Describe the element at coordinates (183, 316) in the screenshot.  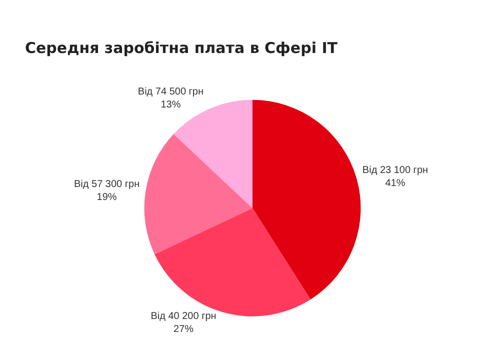
I see `slice-label: Від 40 200 грн` at that location.